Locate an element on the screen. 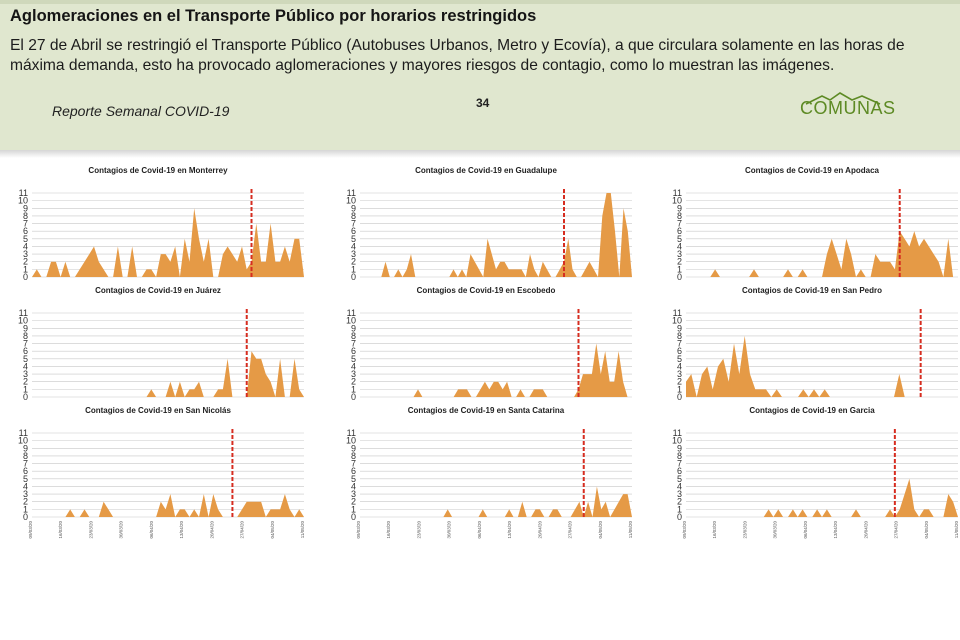 This screenshot has width=960, height=640. x-tick-label: 27/04/20 is located at coordinates (896, 530).